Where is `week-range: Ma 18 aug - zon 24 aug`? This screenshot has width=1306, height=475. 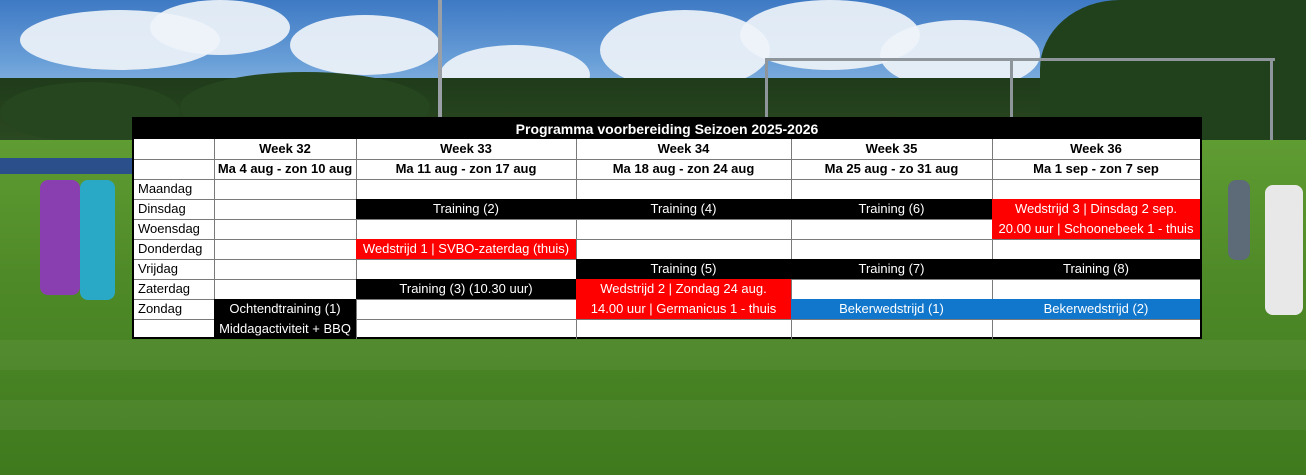
week-range: Ma 18 aug - zon 24 aug is located at coordinates (683, 168).